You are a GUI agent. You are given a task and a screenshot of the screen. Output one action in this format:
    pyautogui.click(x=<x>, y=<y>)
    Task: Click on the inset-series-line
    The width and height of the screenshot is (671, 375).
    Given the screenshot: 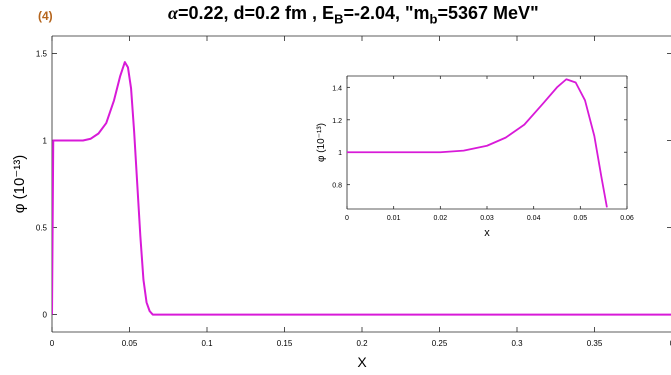 What is the action you would take?
    pyautogui.click(x=477, y=143)
    